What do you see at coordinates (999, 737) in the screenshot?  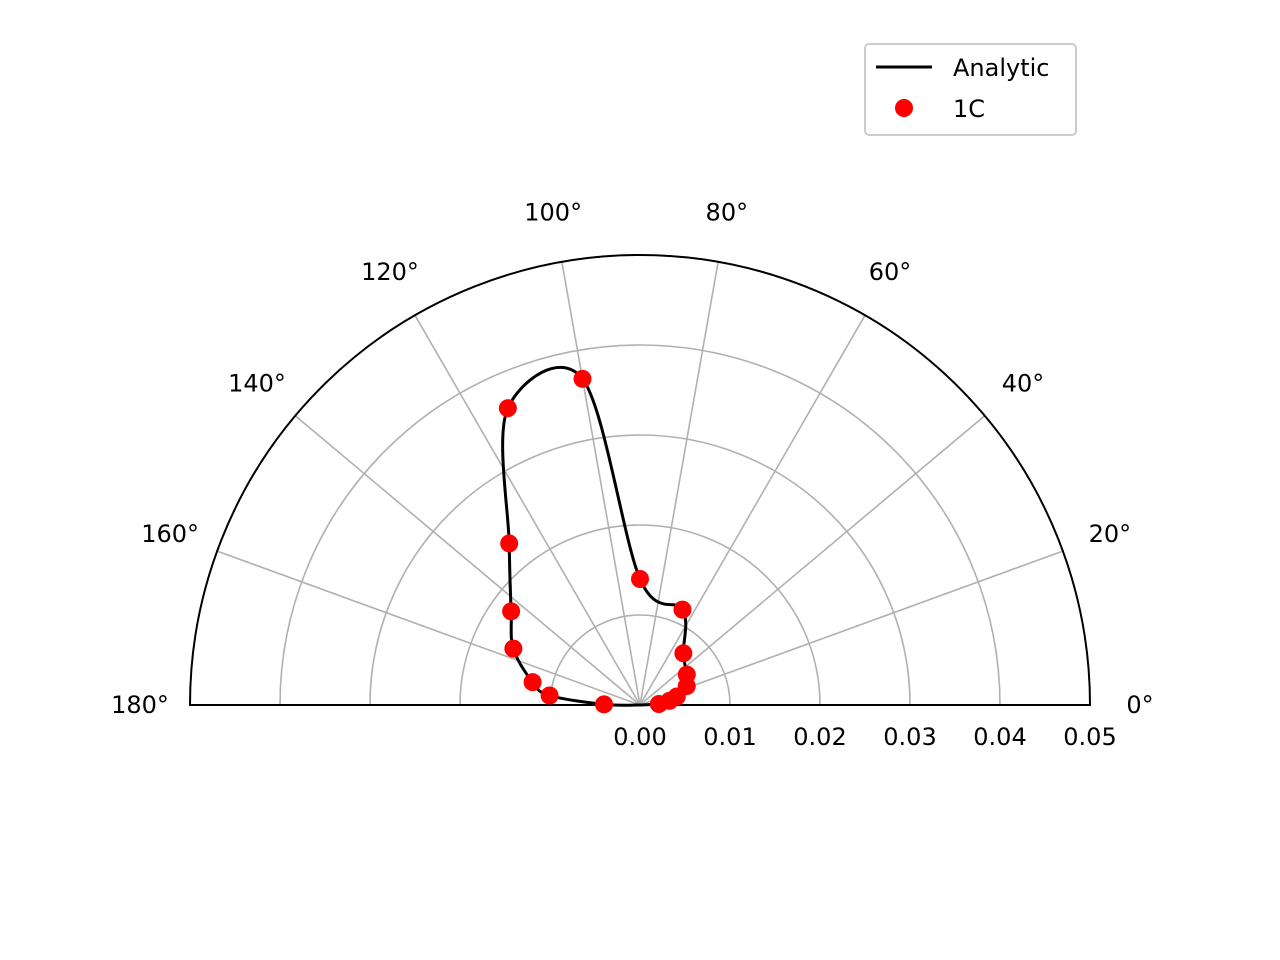 I see `r-tick-label: 0.04` at bounding box center [999, 737].